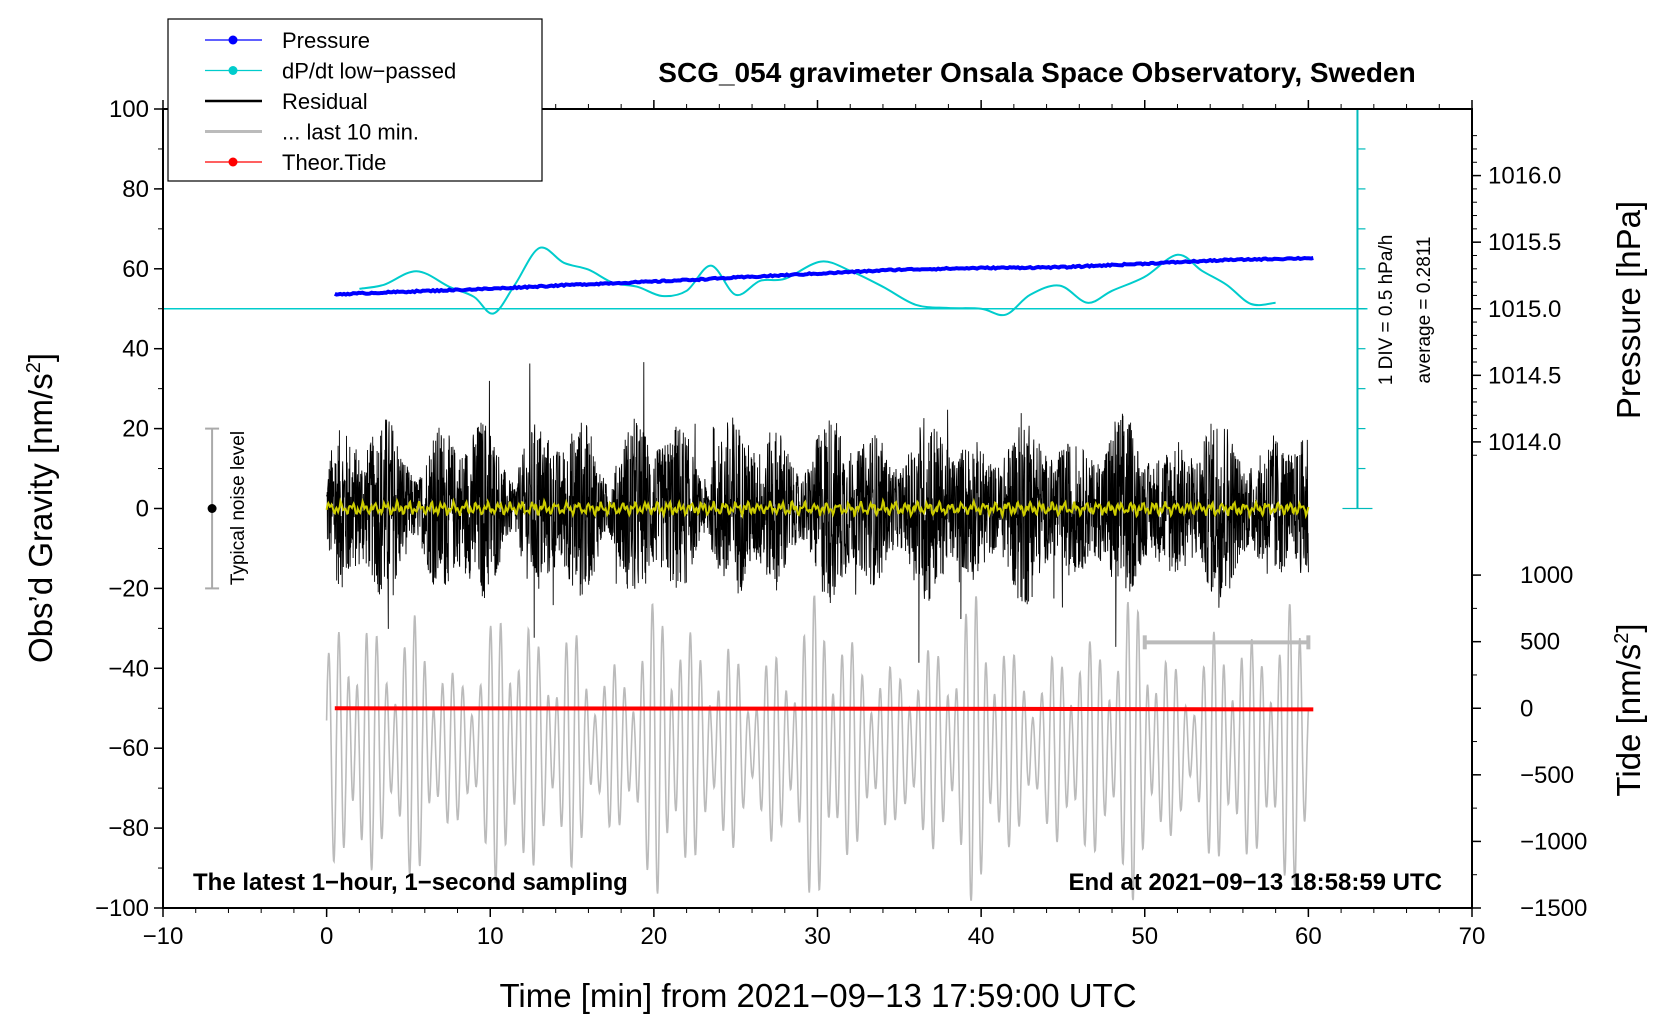 This screenshot has width=1660, height=1020. What do you see at coordinates (1526, 708) in the screenshot?
I see `tide-tick-label: 0` at bounding box center [1526, 708].